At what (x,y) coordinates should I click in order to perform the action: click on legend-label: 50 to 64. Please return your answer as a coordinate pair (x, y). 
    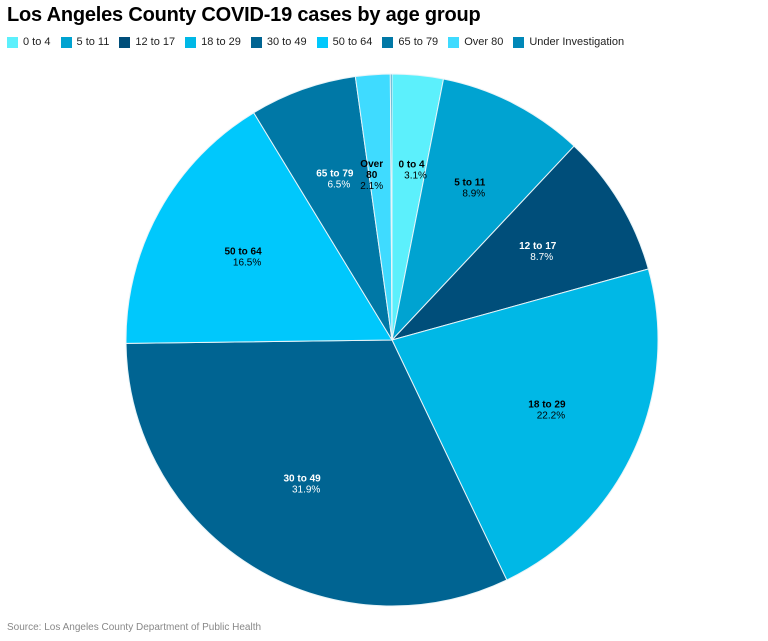
    Looking at the image, I should click on (352, 42).